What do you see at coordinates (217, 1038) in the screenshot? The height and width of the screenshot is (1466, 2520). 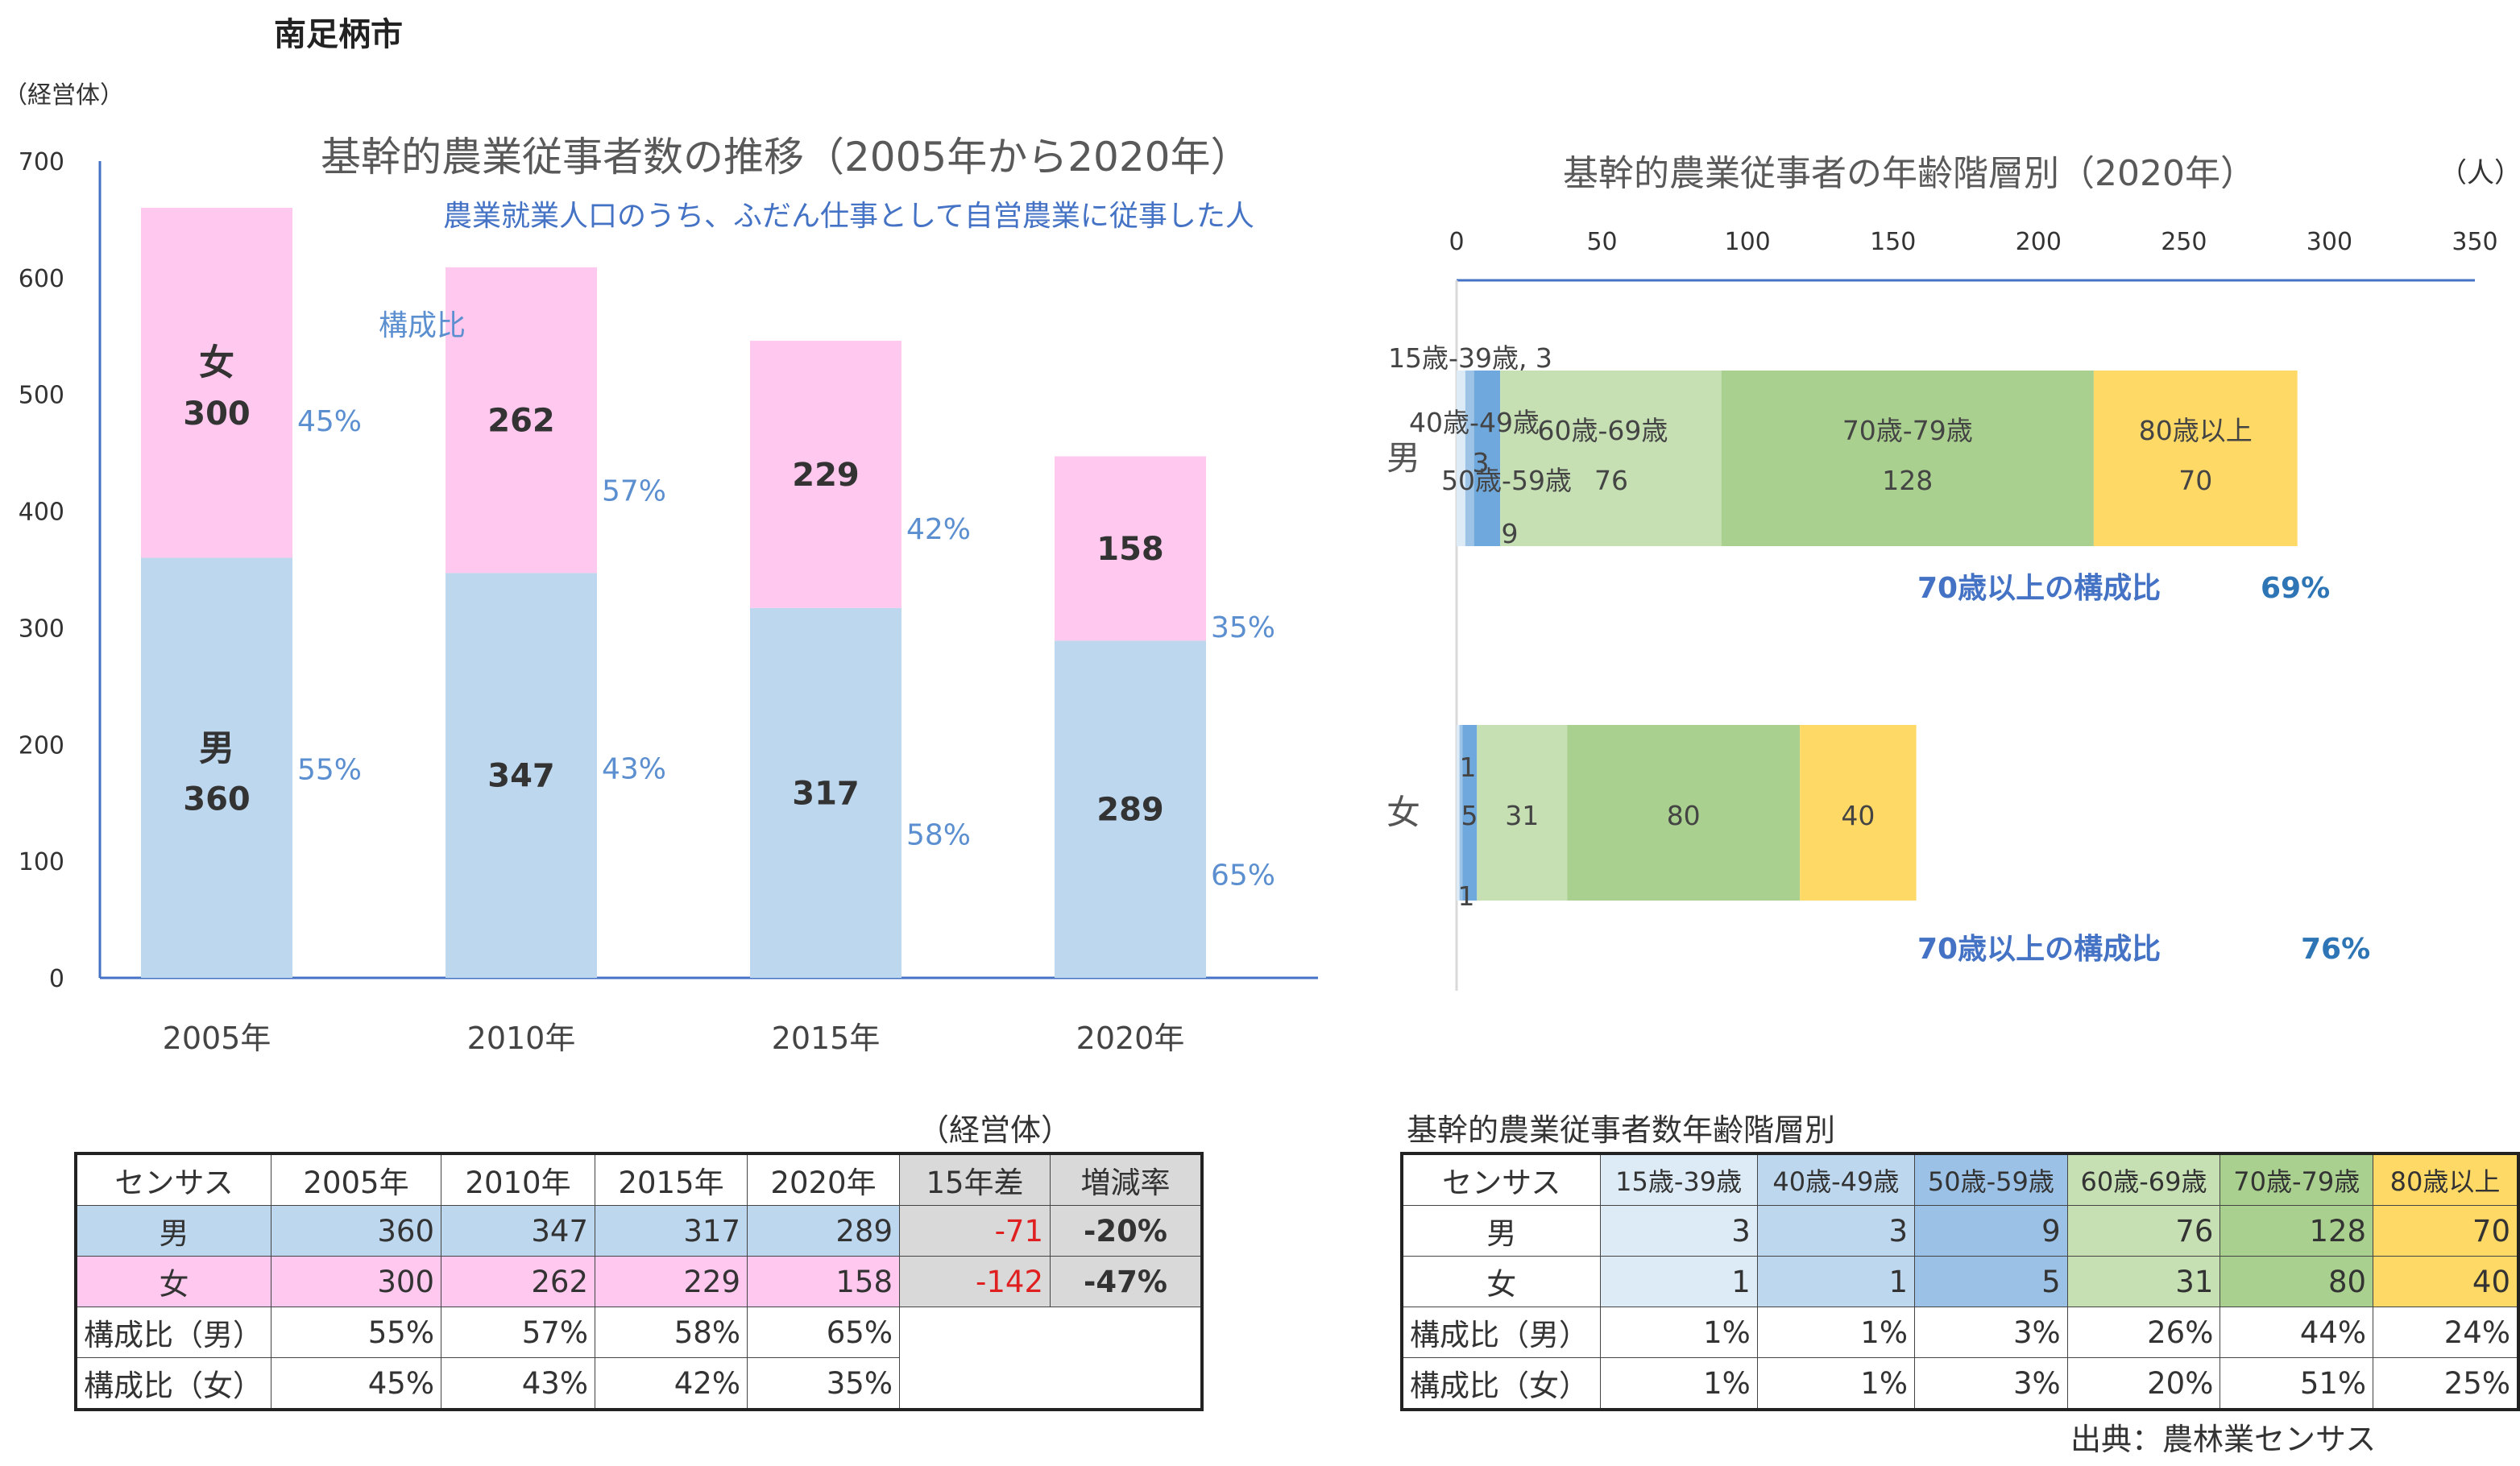 I see `x-tick-label: 2005年` at bounding box center [217, 1038].